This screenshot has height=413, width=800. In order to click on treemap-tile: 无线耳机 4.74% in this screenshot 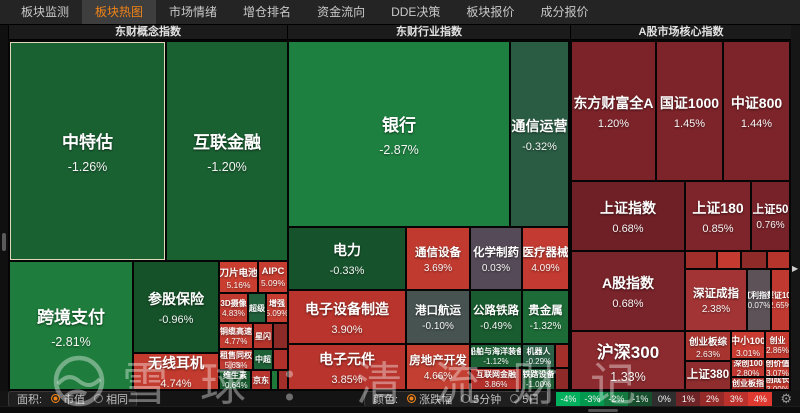, I will do `click(176, 371)`.